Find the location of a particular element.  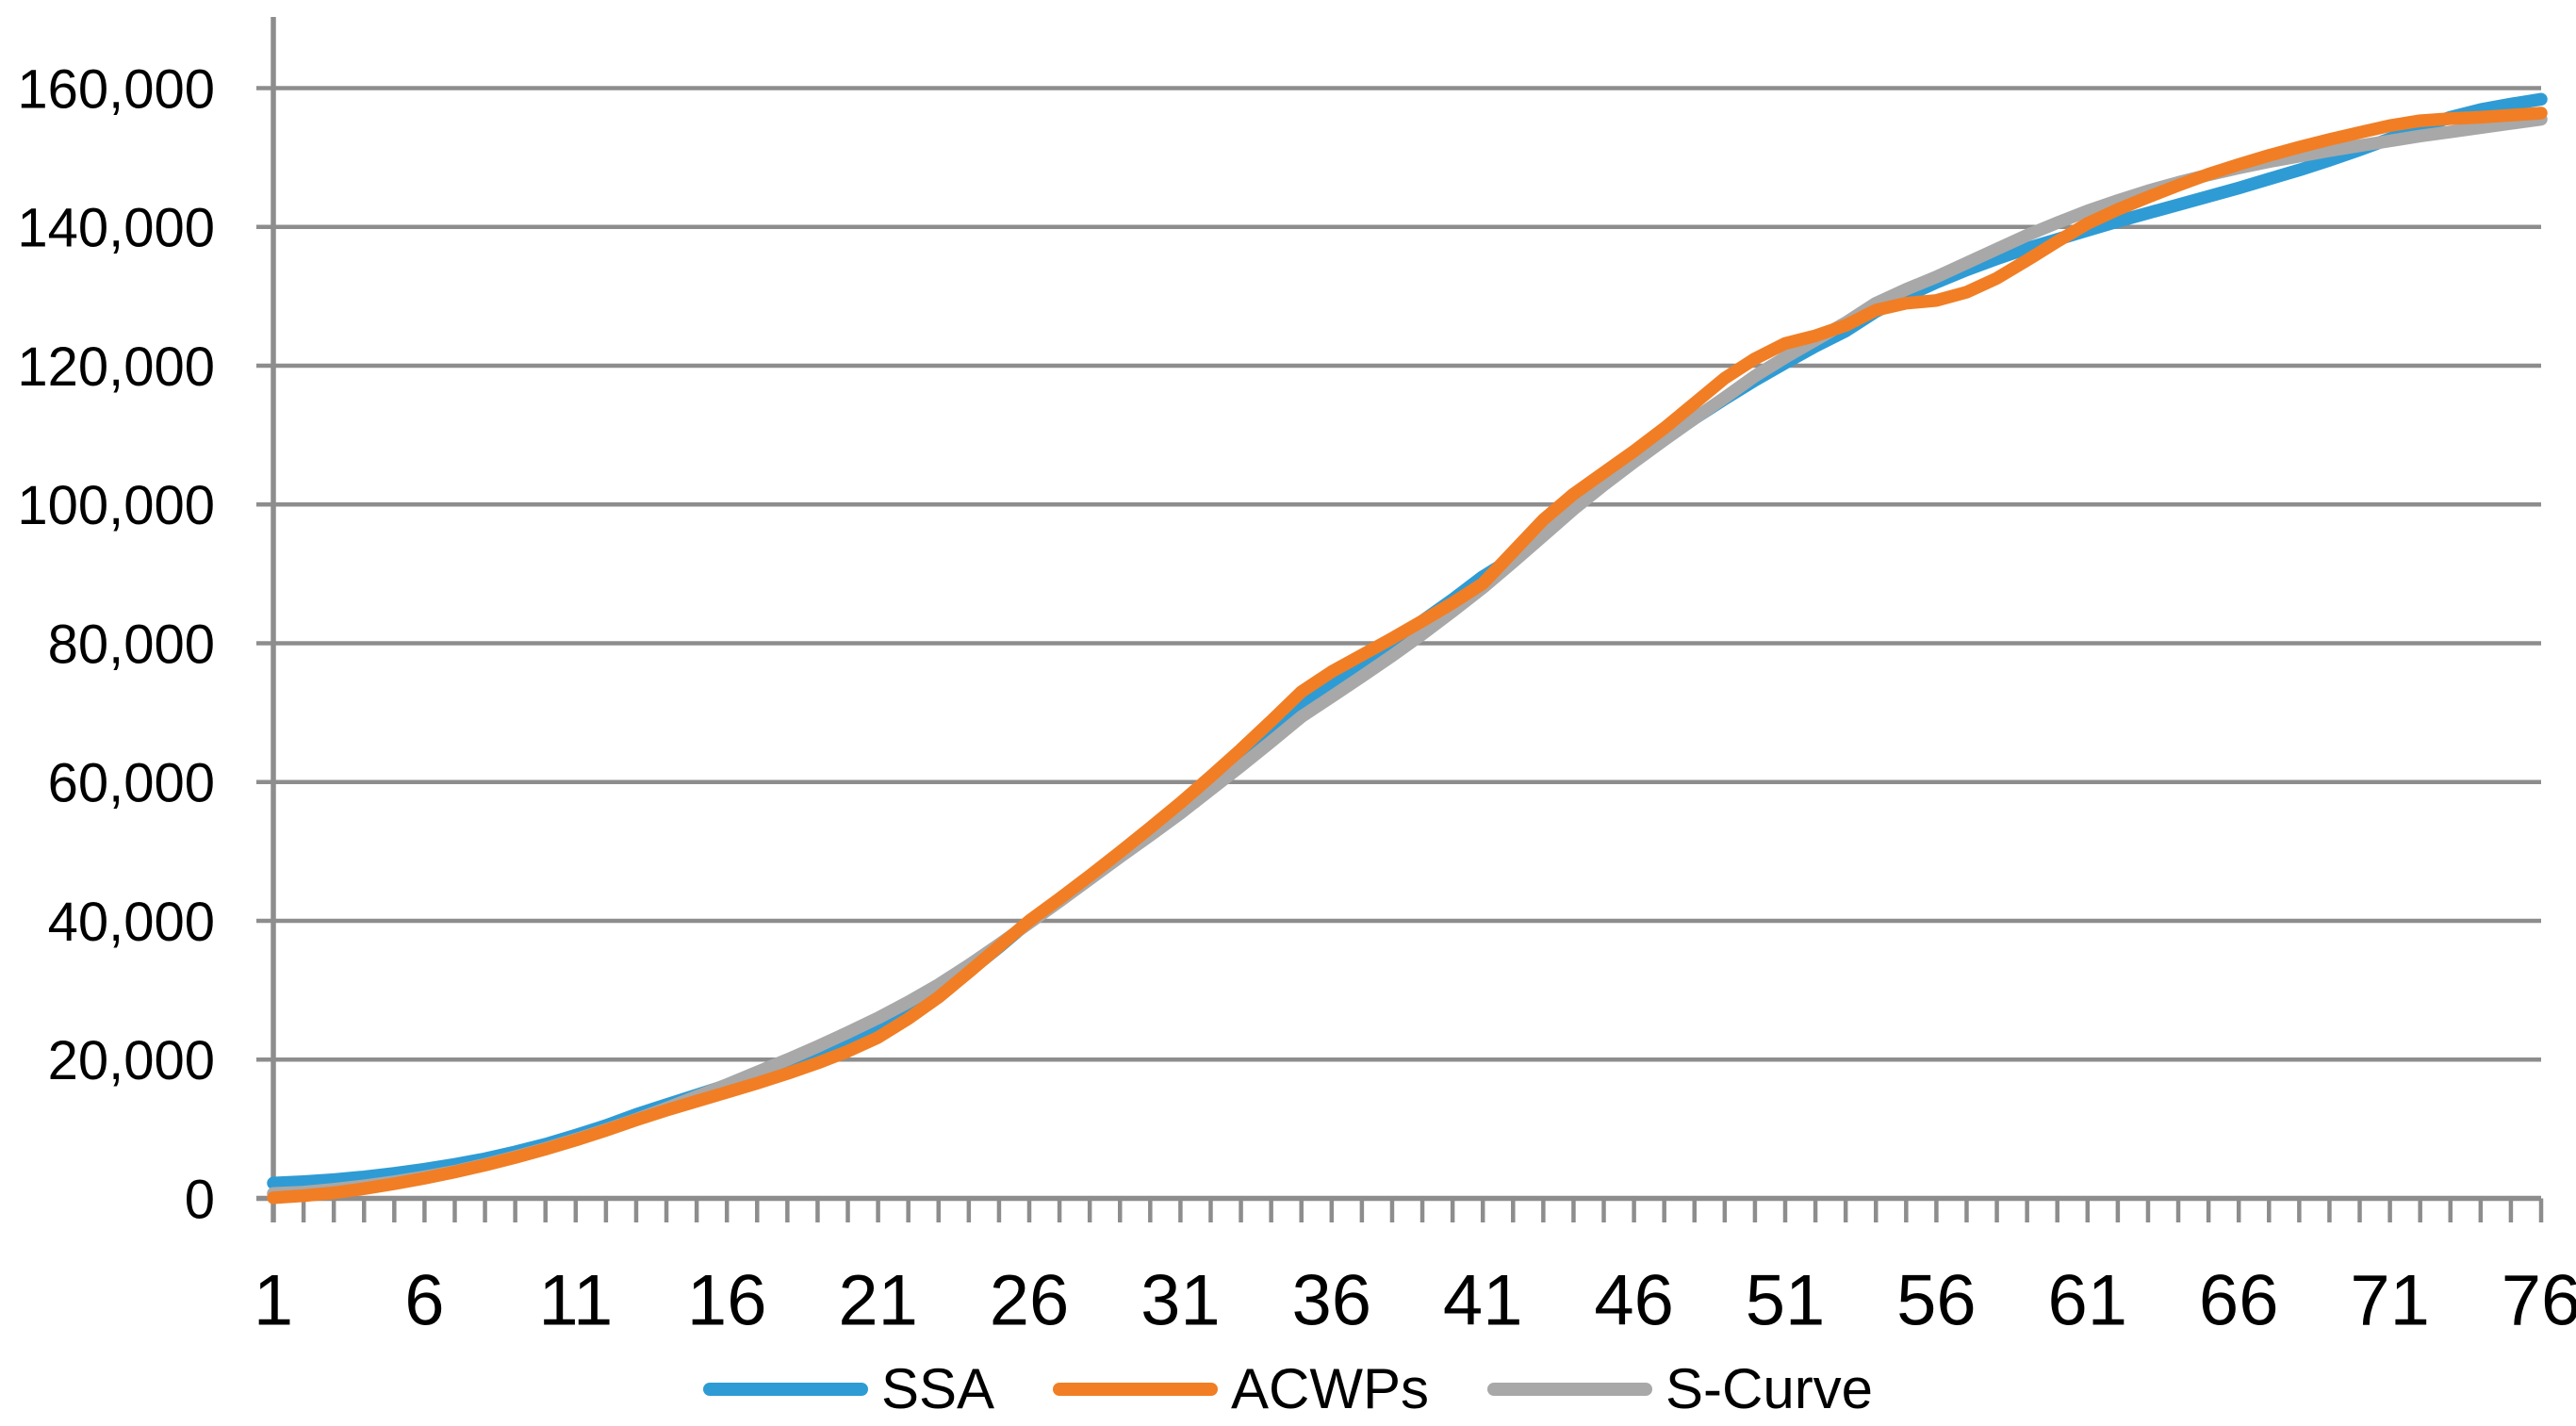

x-axis-label: 61 is located at coordinates (2088, 1300).